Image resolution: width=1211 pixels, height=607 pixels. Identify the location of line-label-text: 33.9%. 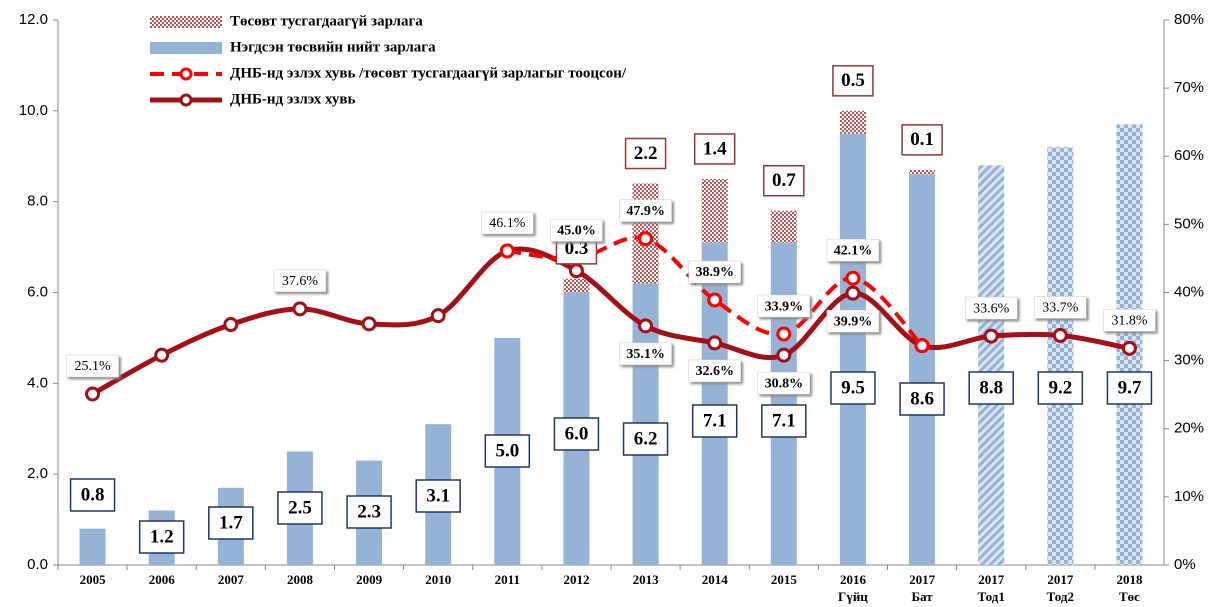
(784, 306).